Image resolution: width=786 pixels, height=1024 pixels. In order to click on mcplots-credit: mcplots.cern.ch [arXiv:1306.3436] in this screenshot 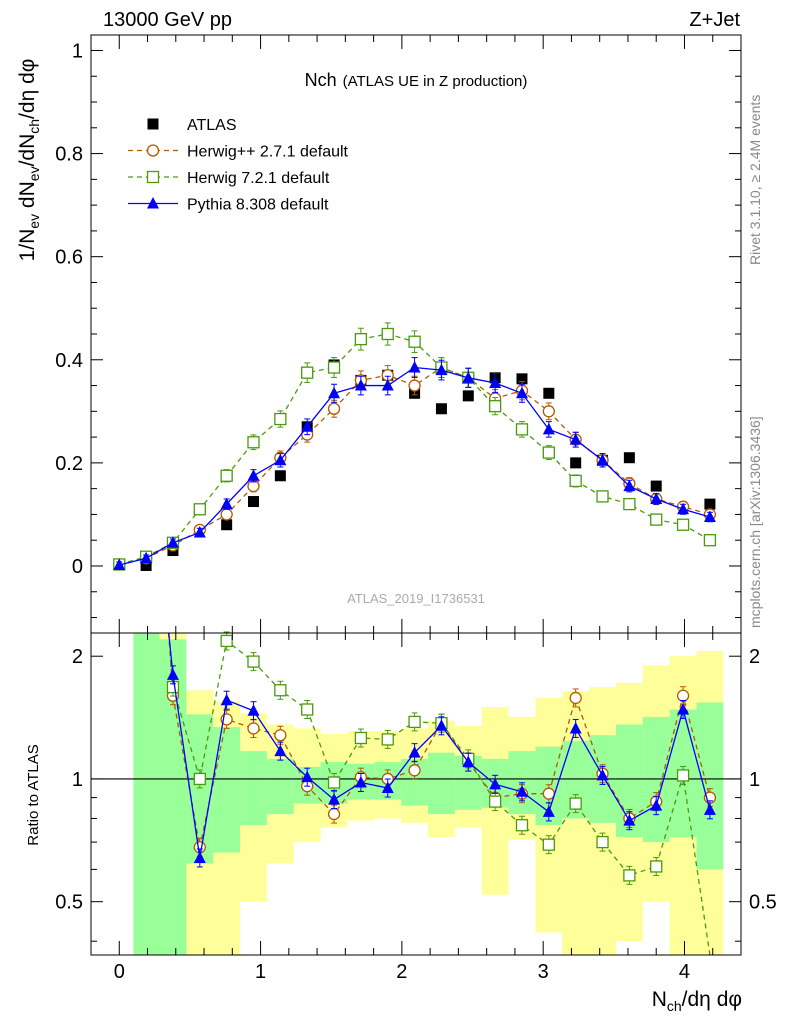, I will do `click(755, 522)`.